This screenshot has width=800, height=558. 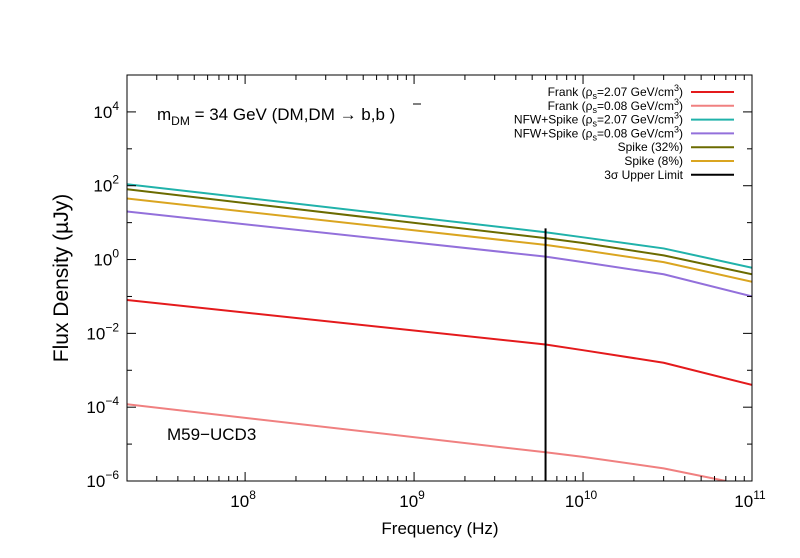 I want to click on y-tick-label-5: 10², so click(x=106, y=184).